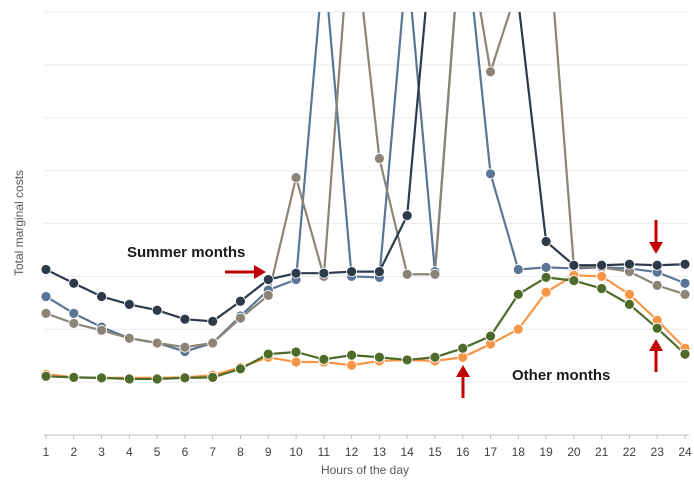  What do you see at coordinates (268, 452) in the screenshot?
I see `x-tick-label: 9` at bounding box center [268, 452].